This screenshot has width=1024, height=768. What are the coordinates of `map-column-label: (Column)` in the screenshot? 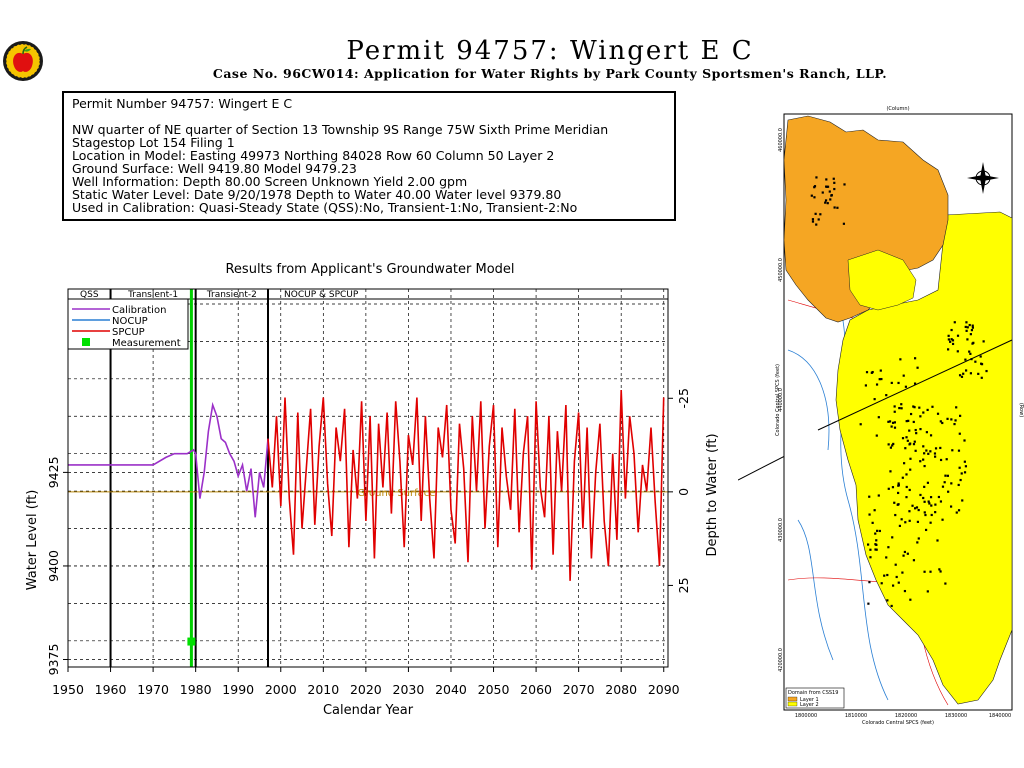 It's located at (897, 109).